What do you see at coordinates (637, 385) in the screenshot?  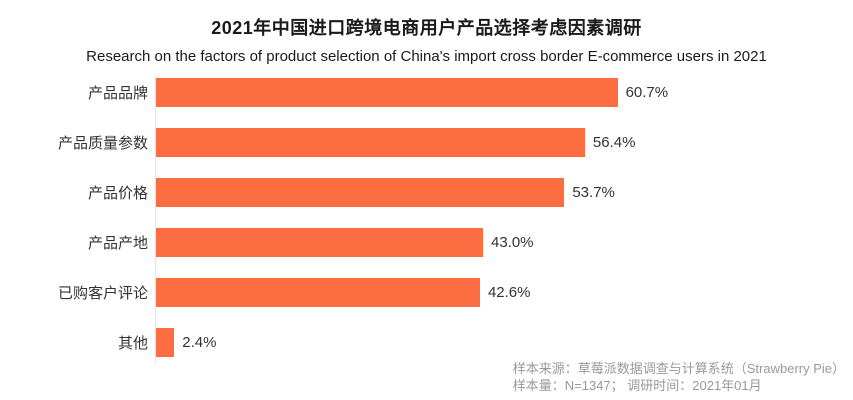 I see `sample-line: 样本量：N=1347； 调研时间：2021年01月` at bounding box center [637, 385].